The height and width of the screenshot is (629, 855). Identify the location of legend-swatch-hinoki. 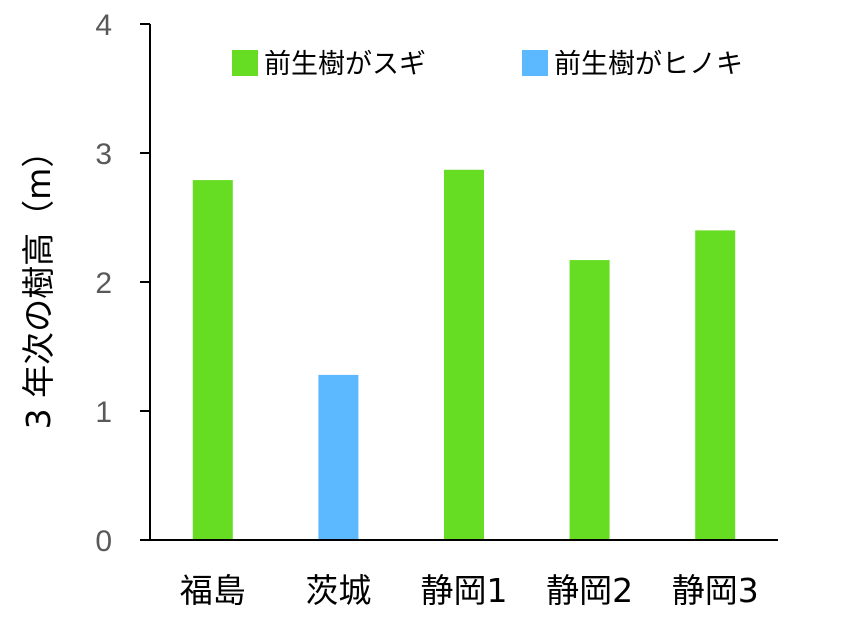
(535, 63).